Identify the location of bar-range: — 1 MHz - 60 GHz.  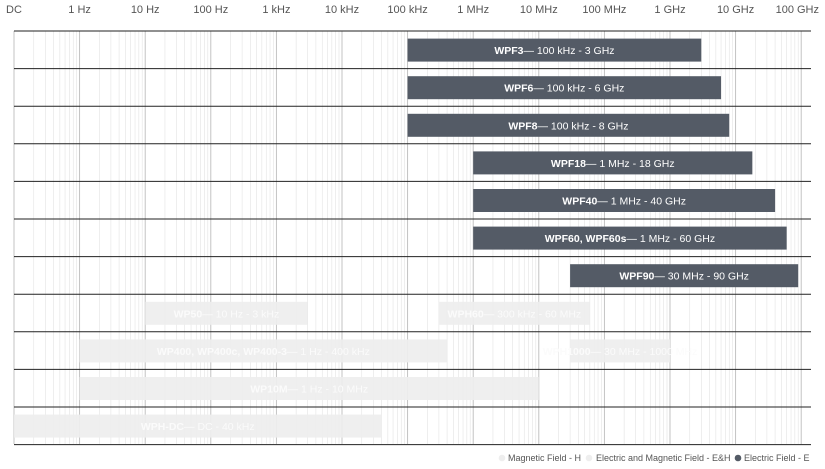
(670, 239).